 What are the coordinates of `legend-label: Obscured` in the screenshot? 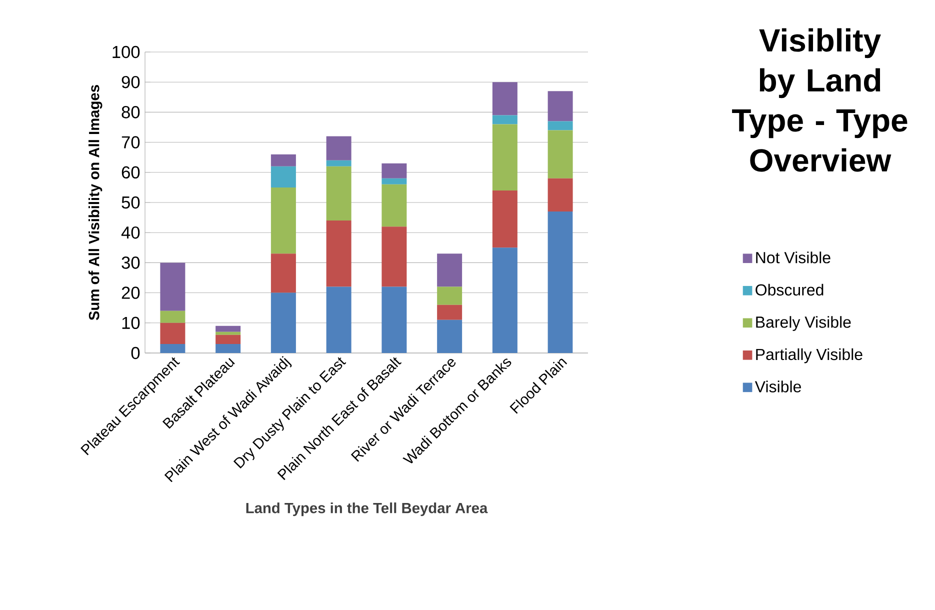 It's located at (790, 290).